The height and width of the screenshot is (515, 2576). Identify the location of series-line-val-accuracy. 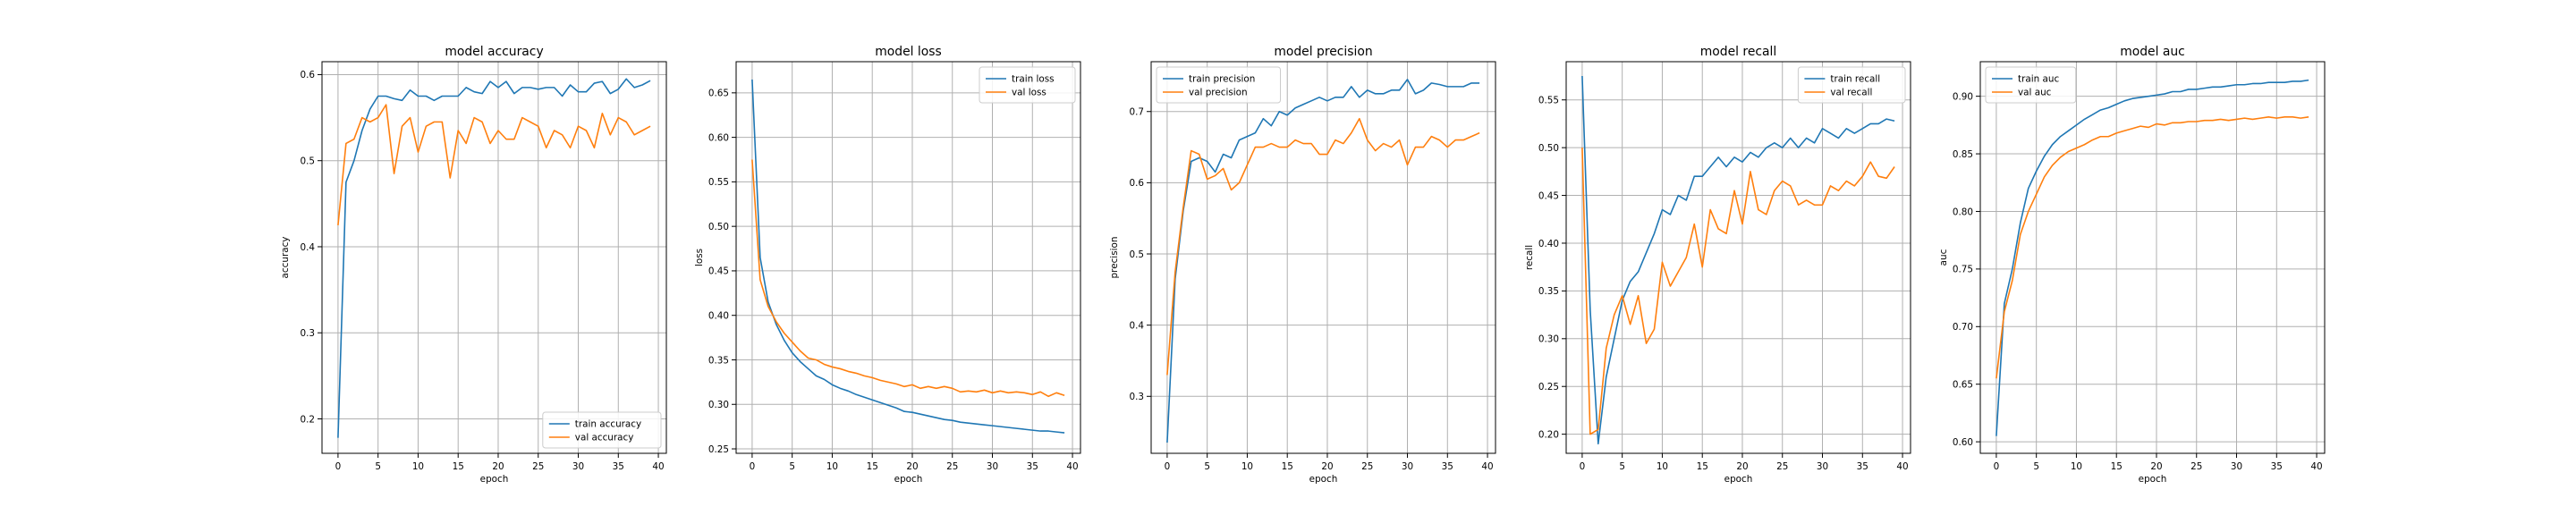
(494, 164).